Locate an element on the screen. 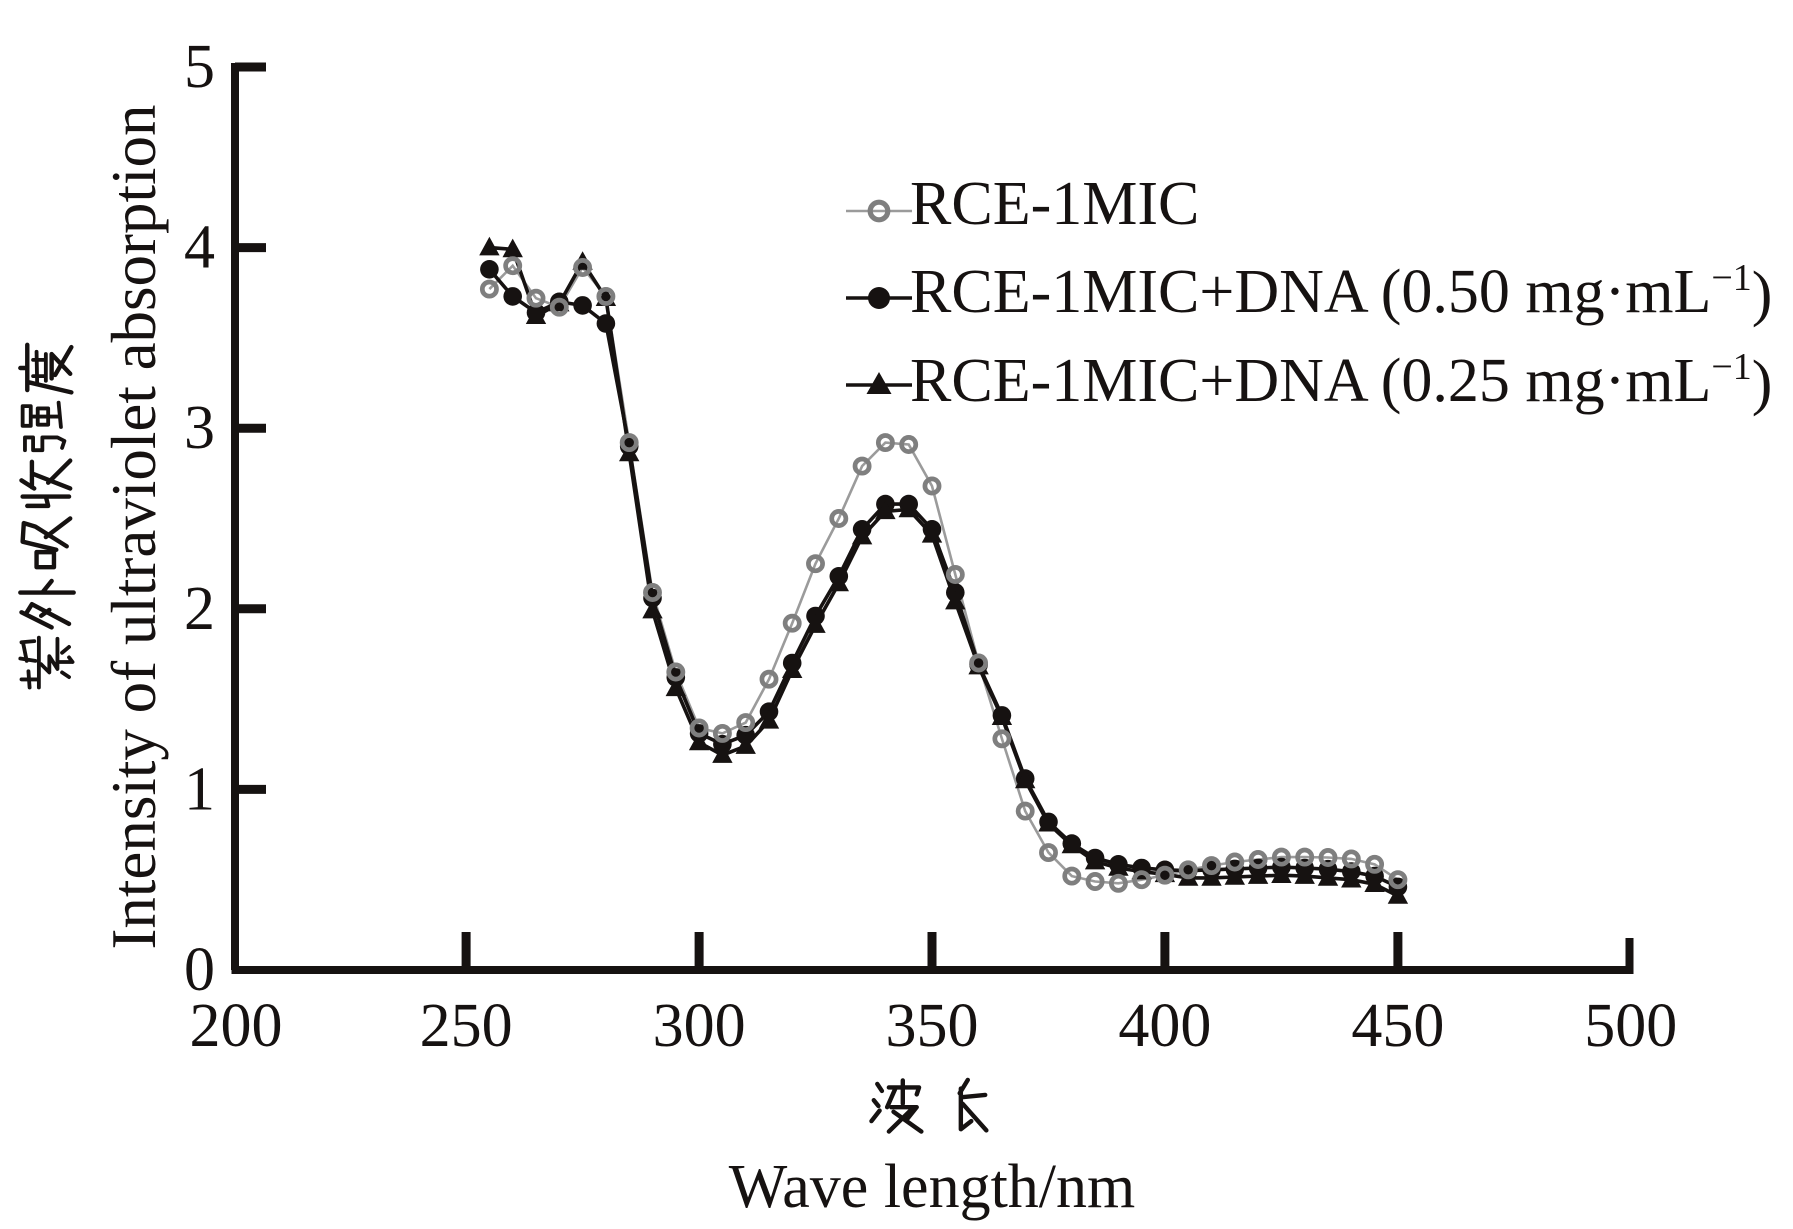 Image resolution: width=1793 pixels, height=1229 pixels. svg-text: 400 is located at coordinates (1164, 1026).